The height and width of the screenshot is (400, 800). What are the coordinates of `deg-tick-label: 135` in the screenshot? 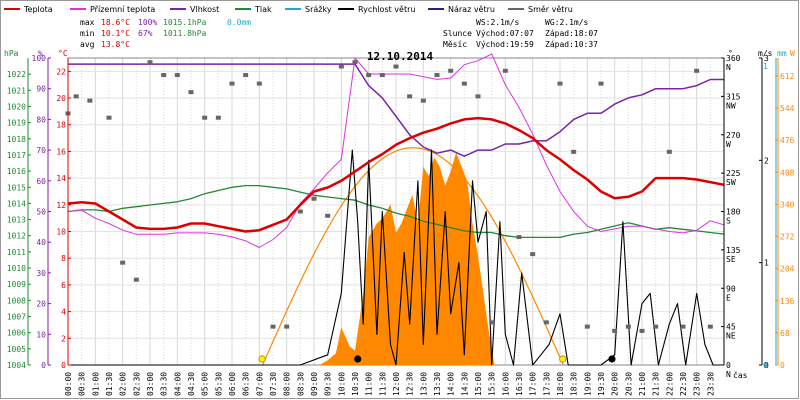 It's located at (733, 250).